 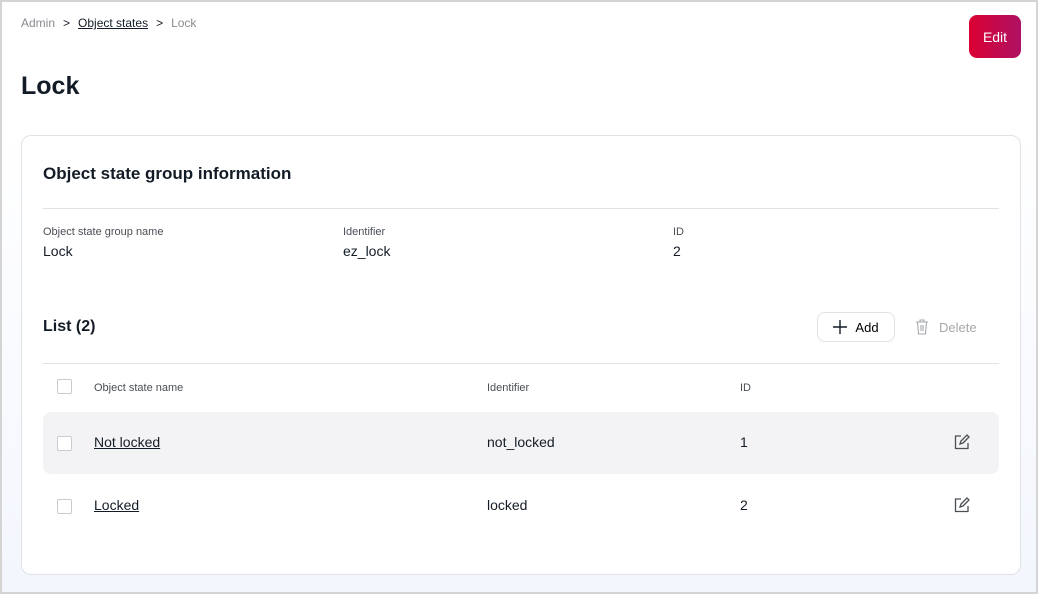 I want to click on id: 1, so click(x=744, y=442).